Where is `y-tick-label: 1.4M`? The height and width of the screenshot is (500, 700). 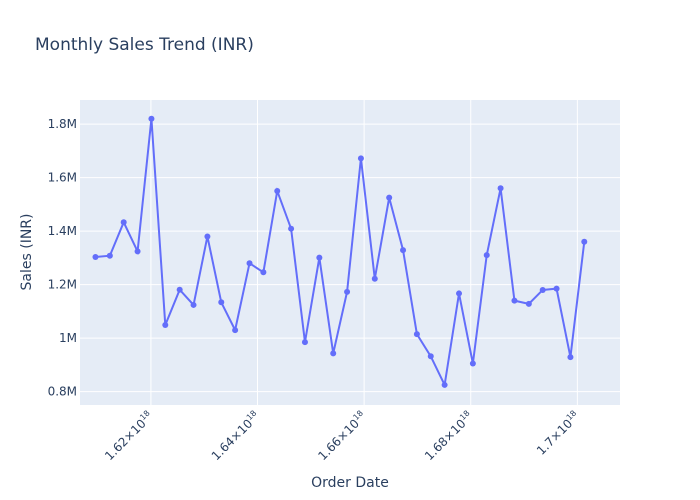 y-tick-label: 1.4M is located at coordinates (62, 231).